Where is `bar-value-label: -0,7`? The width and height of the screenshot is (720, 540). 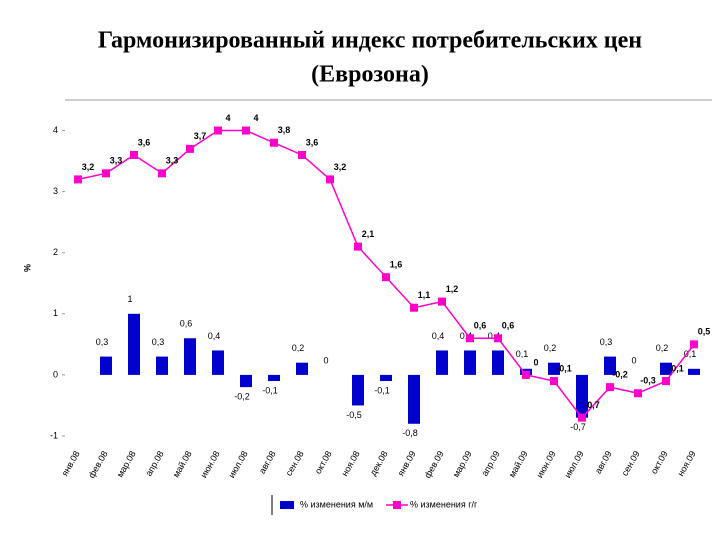
bar-value-label: -0,7 is located at coordinates (578, 427).